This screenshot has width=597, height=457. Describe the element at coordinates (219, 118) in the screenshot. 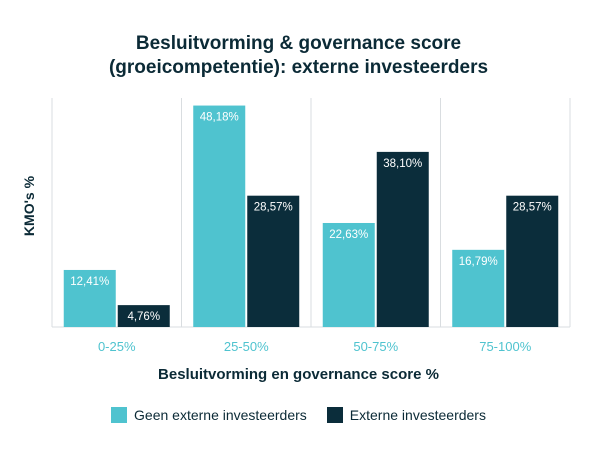

I see `data-label-series-1-2: 48,18%` at that location.